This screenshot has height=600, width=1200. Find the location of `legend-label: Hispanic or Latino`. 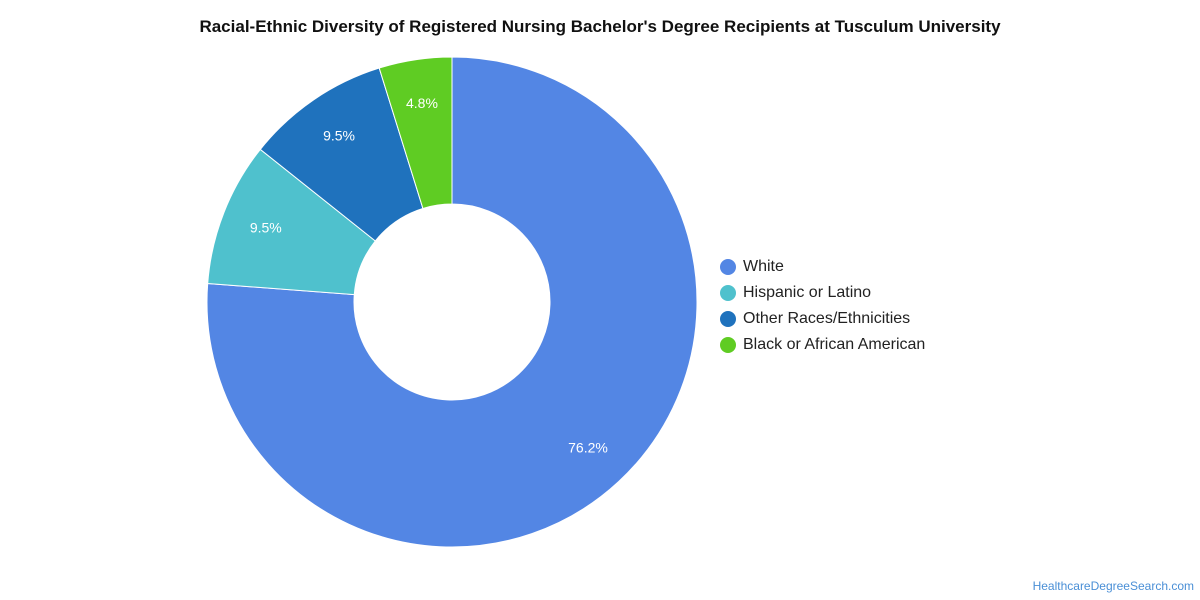

legend-label: Hispanic or Latino is located at coordinates (807, 292).